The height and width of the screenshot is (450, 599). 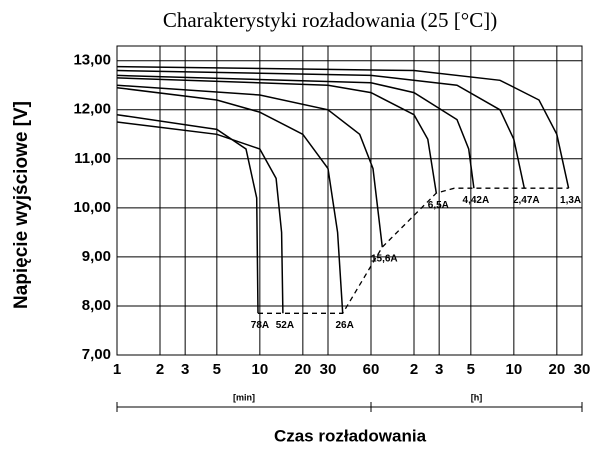 What do you see at coordinates (92, 207) in the screenshot?
I see `y-tick-label: 10,00` at bounding box center [92, 207].